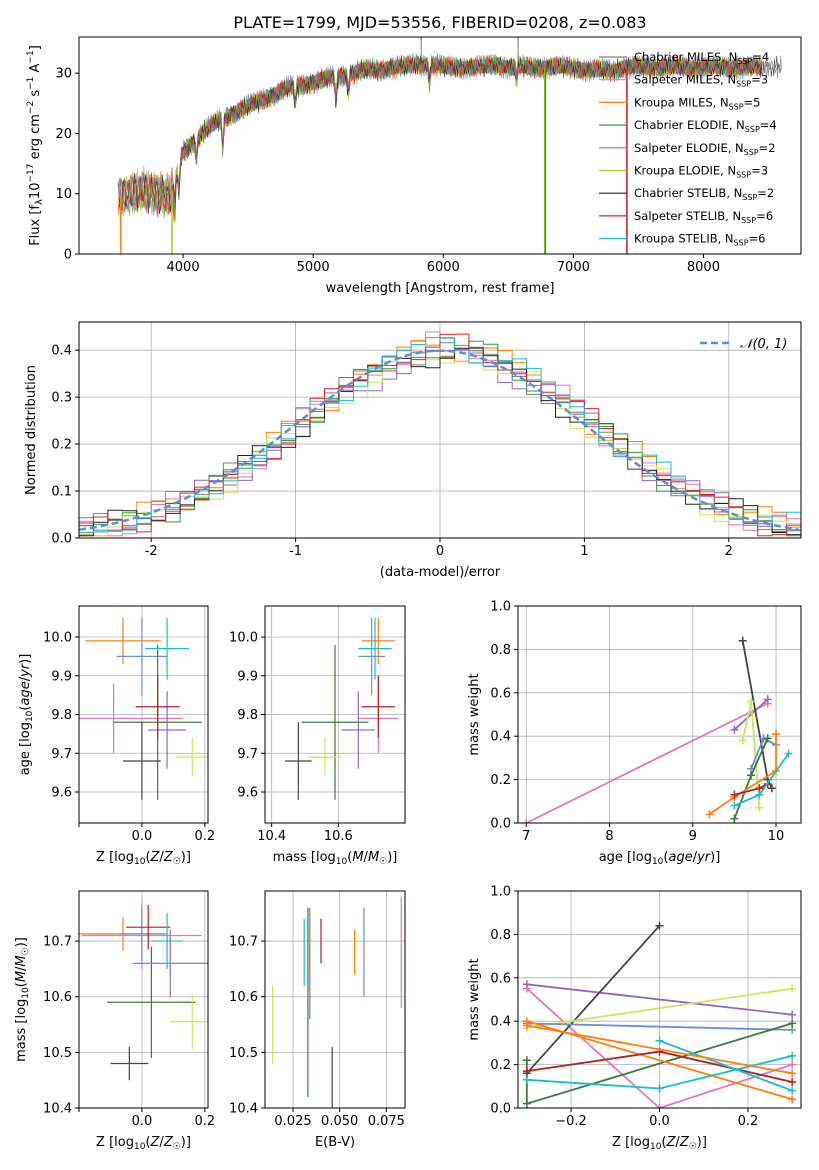 This screenshot has height=1170, width=819. Describe the element at coordinates (61, 351) in the screenshot. I see `y-tick-label: 0.4` at that location.